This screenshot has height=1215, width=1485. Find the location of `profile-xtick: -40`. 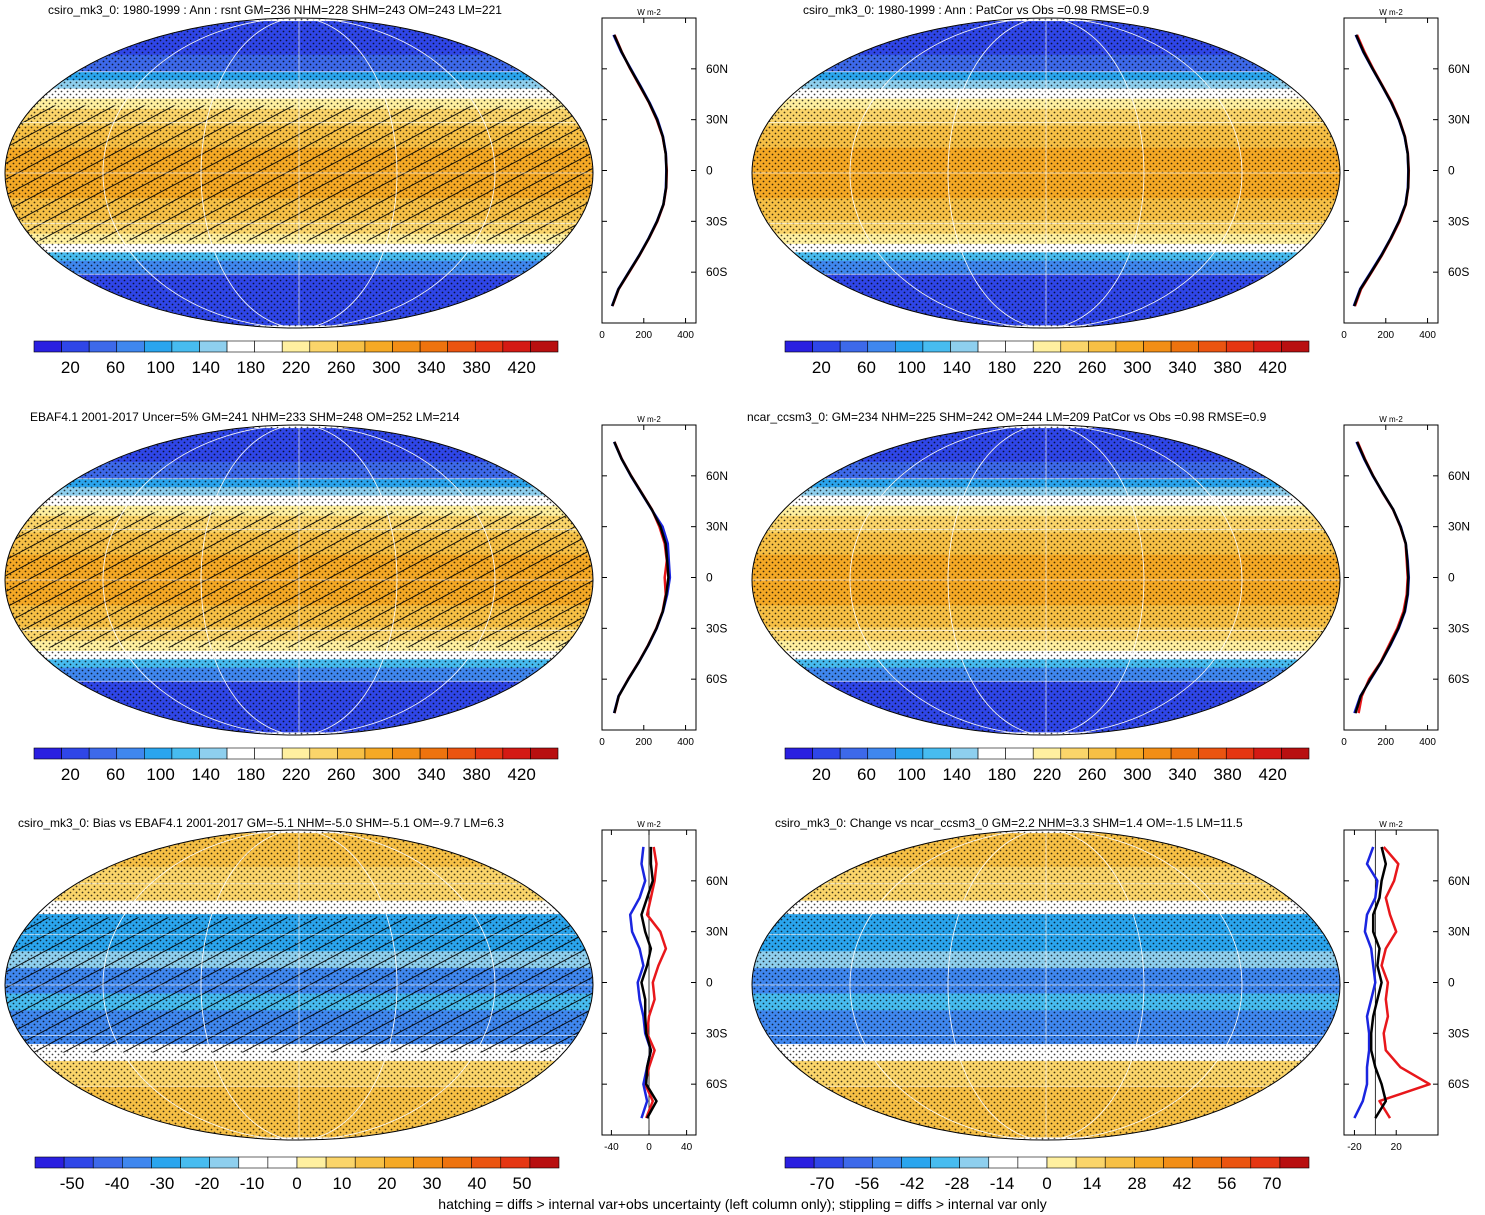

profile-xtick: -40 is located at coordinates (611, 1147).